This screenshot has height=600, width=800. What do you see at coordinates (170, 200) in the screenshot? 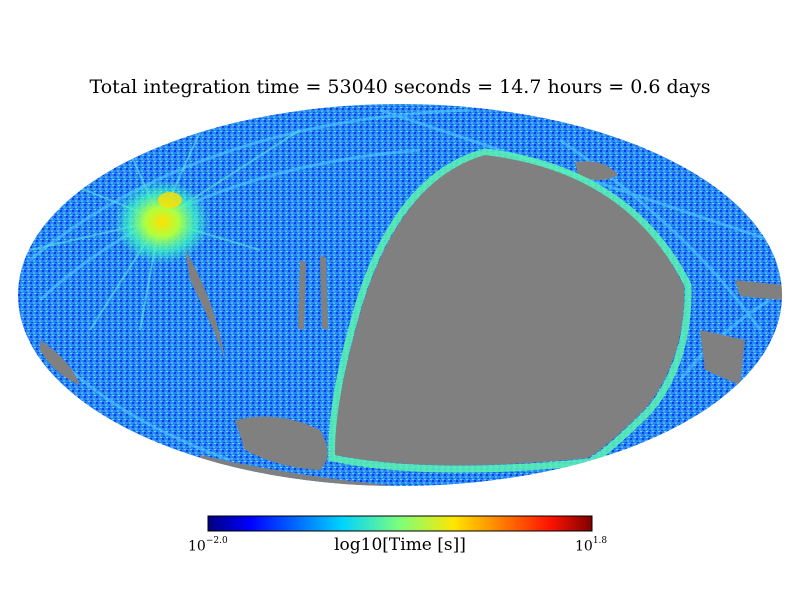
I see `hotspot-core` at bounding box center [170, 200].